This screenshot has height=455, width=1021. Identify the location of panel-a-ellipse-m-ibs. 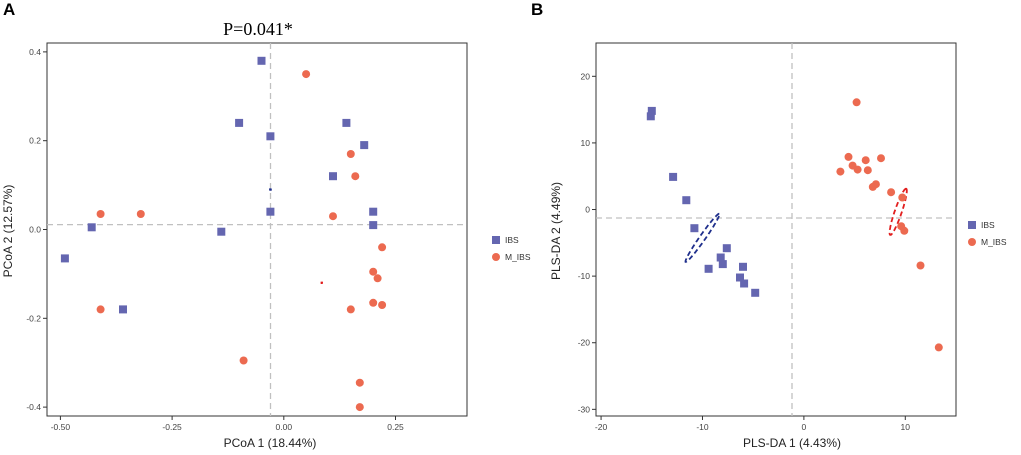
(321, 282).